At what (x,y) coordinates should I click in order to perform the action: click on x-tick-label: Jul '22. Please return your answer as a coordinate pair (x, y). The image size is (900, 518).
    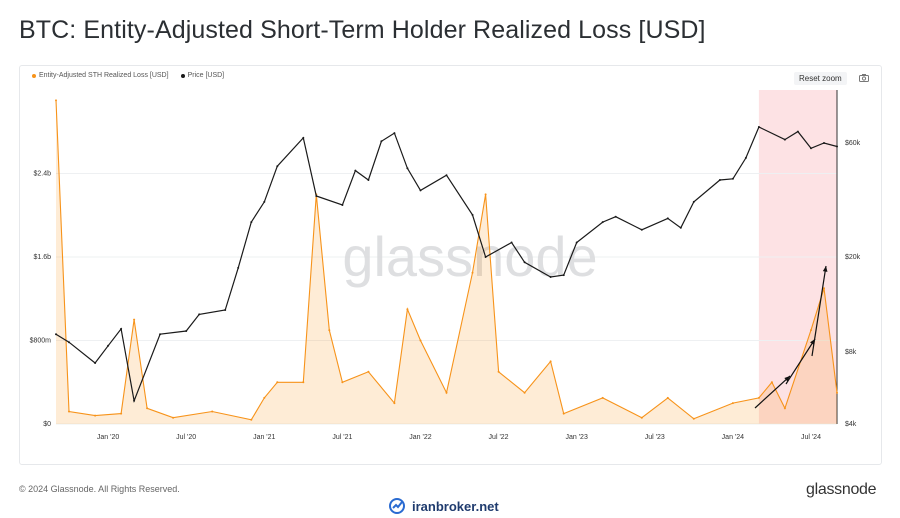
    Looking at the image, I should click on (499, 437).